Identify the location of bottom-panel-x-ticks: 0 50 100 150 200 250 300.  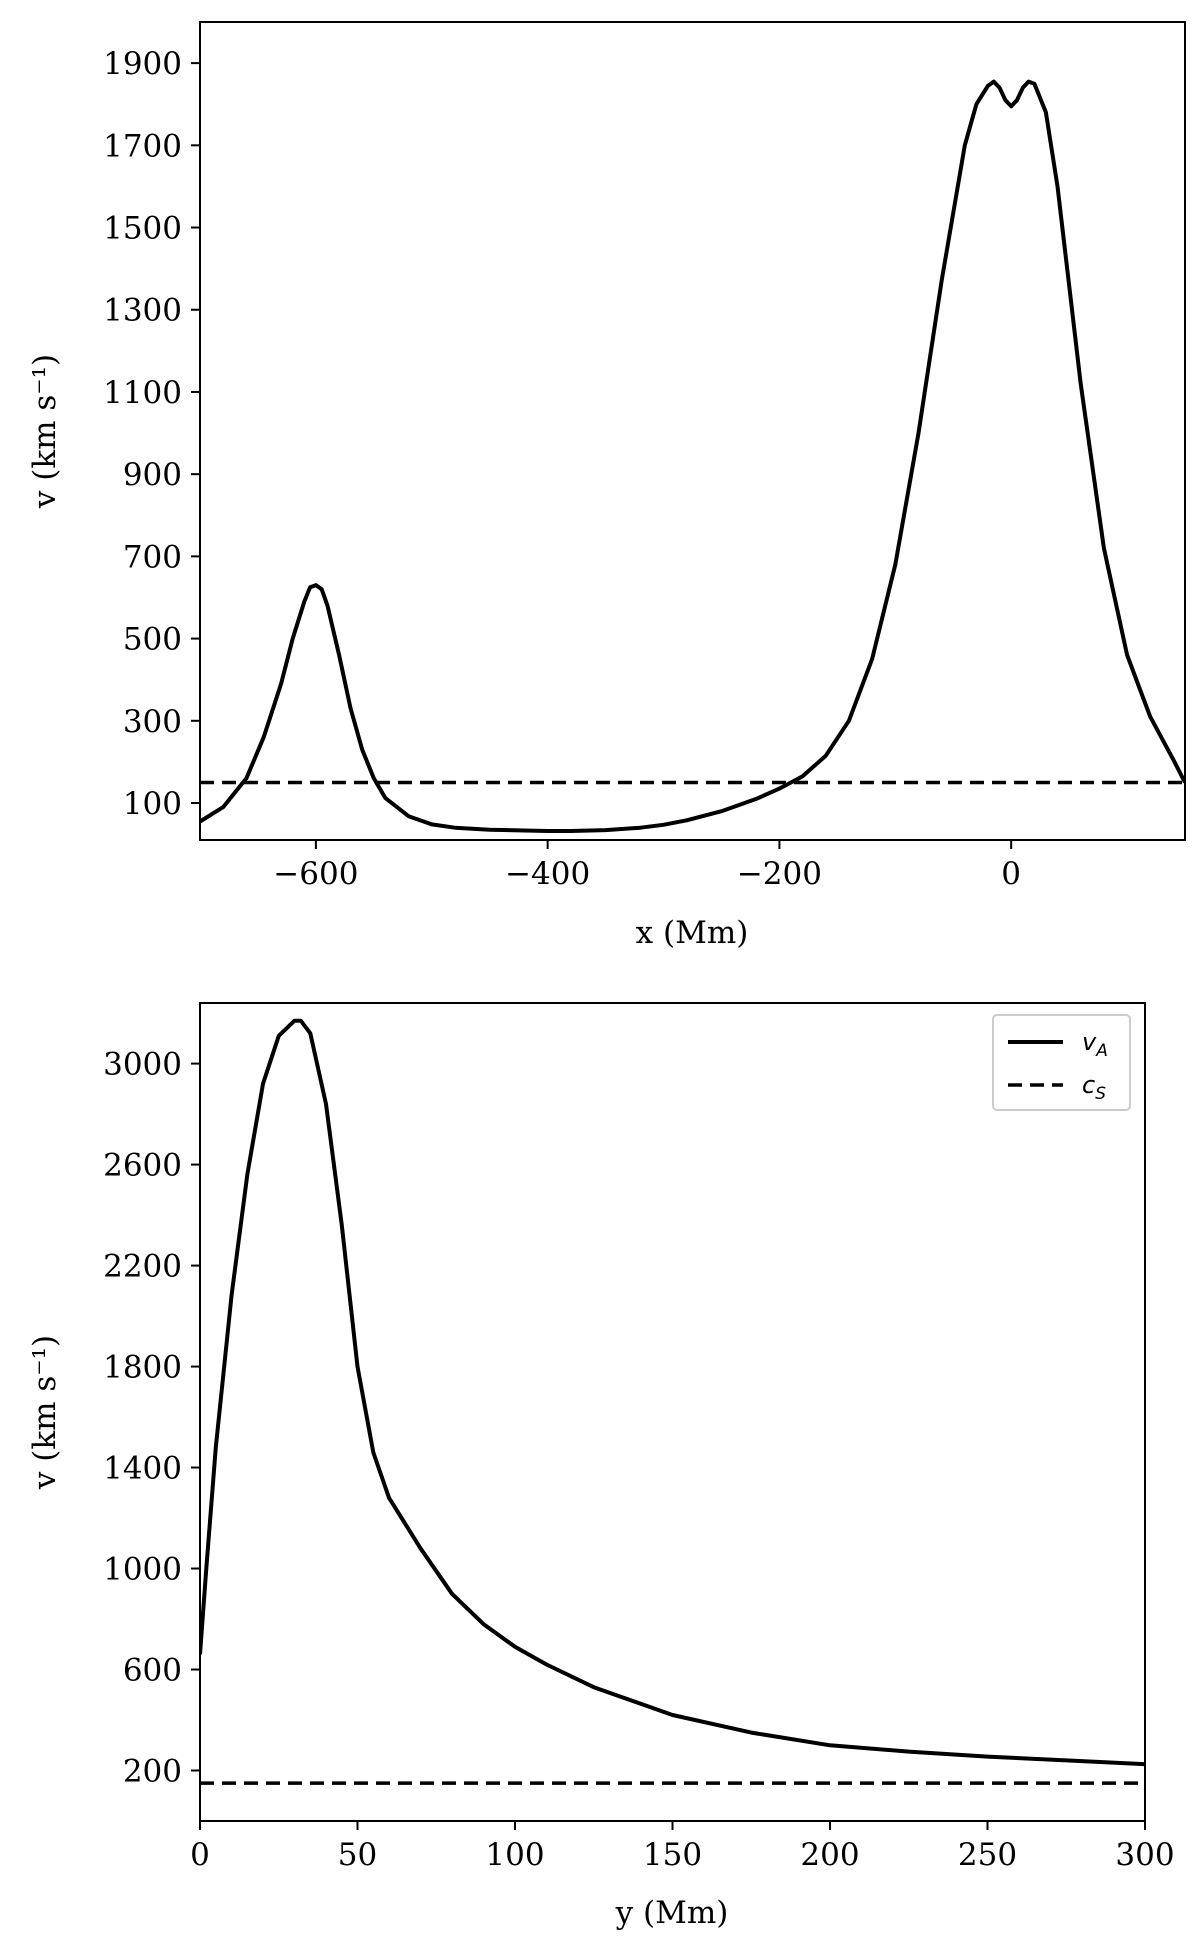
(682, 1847).